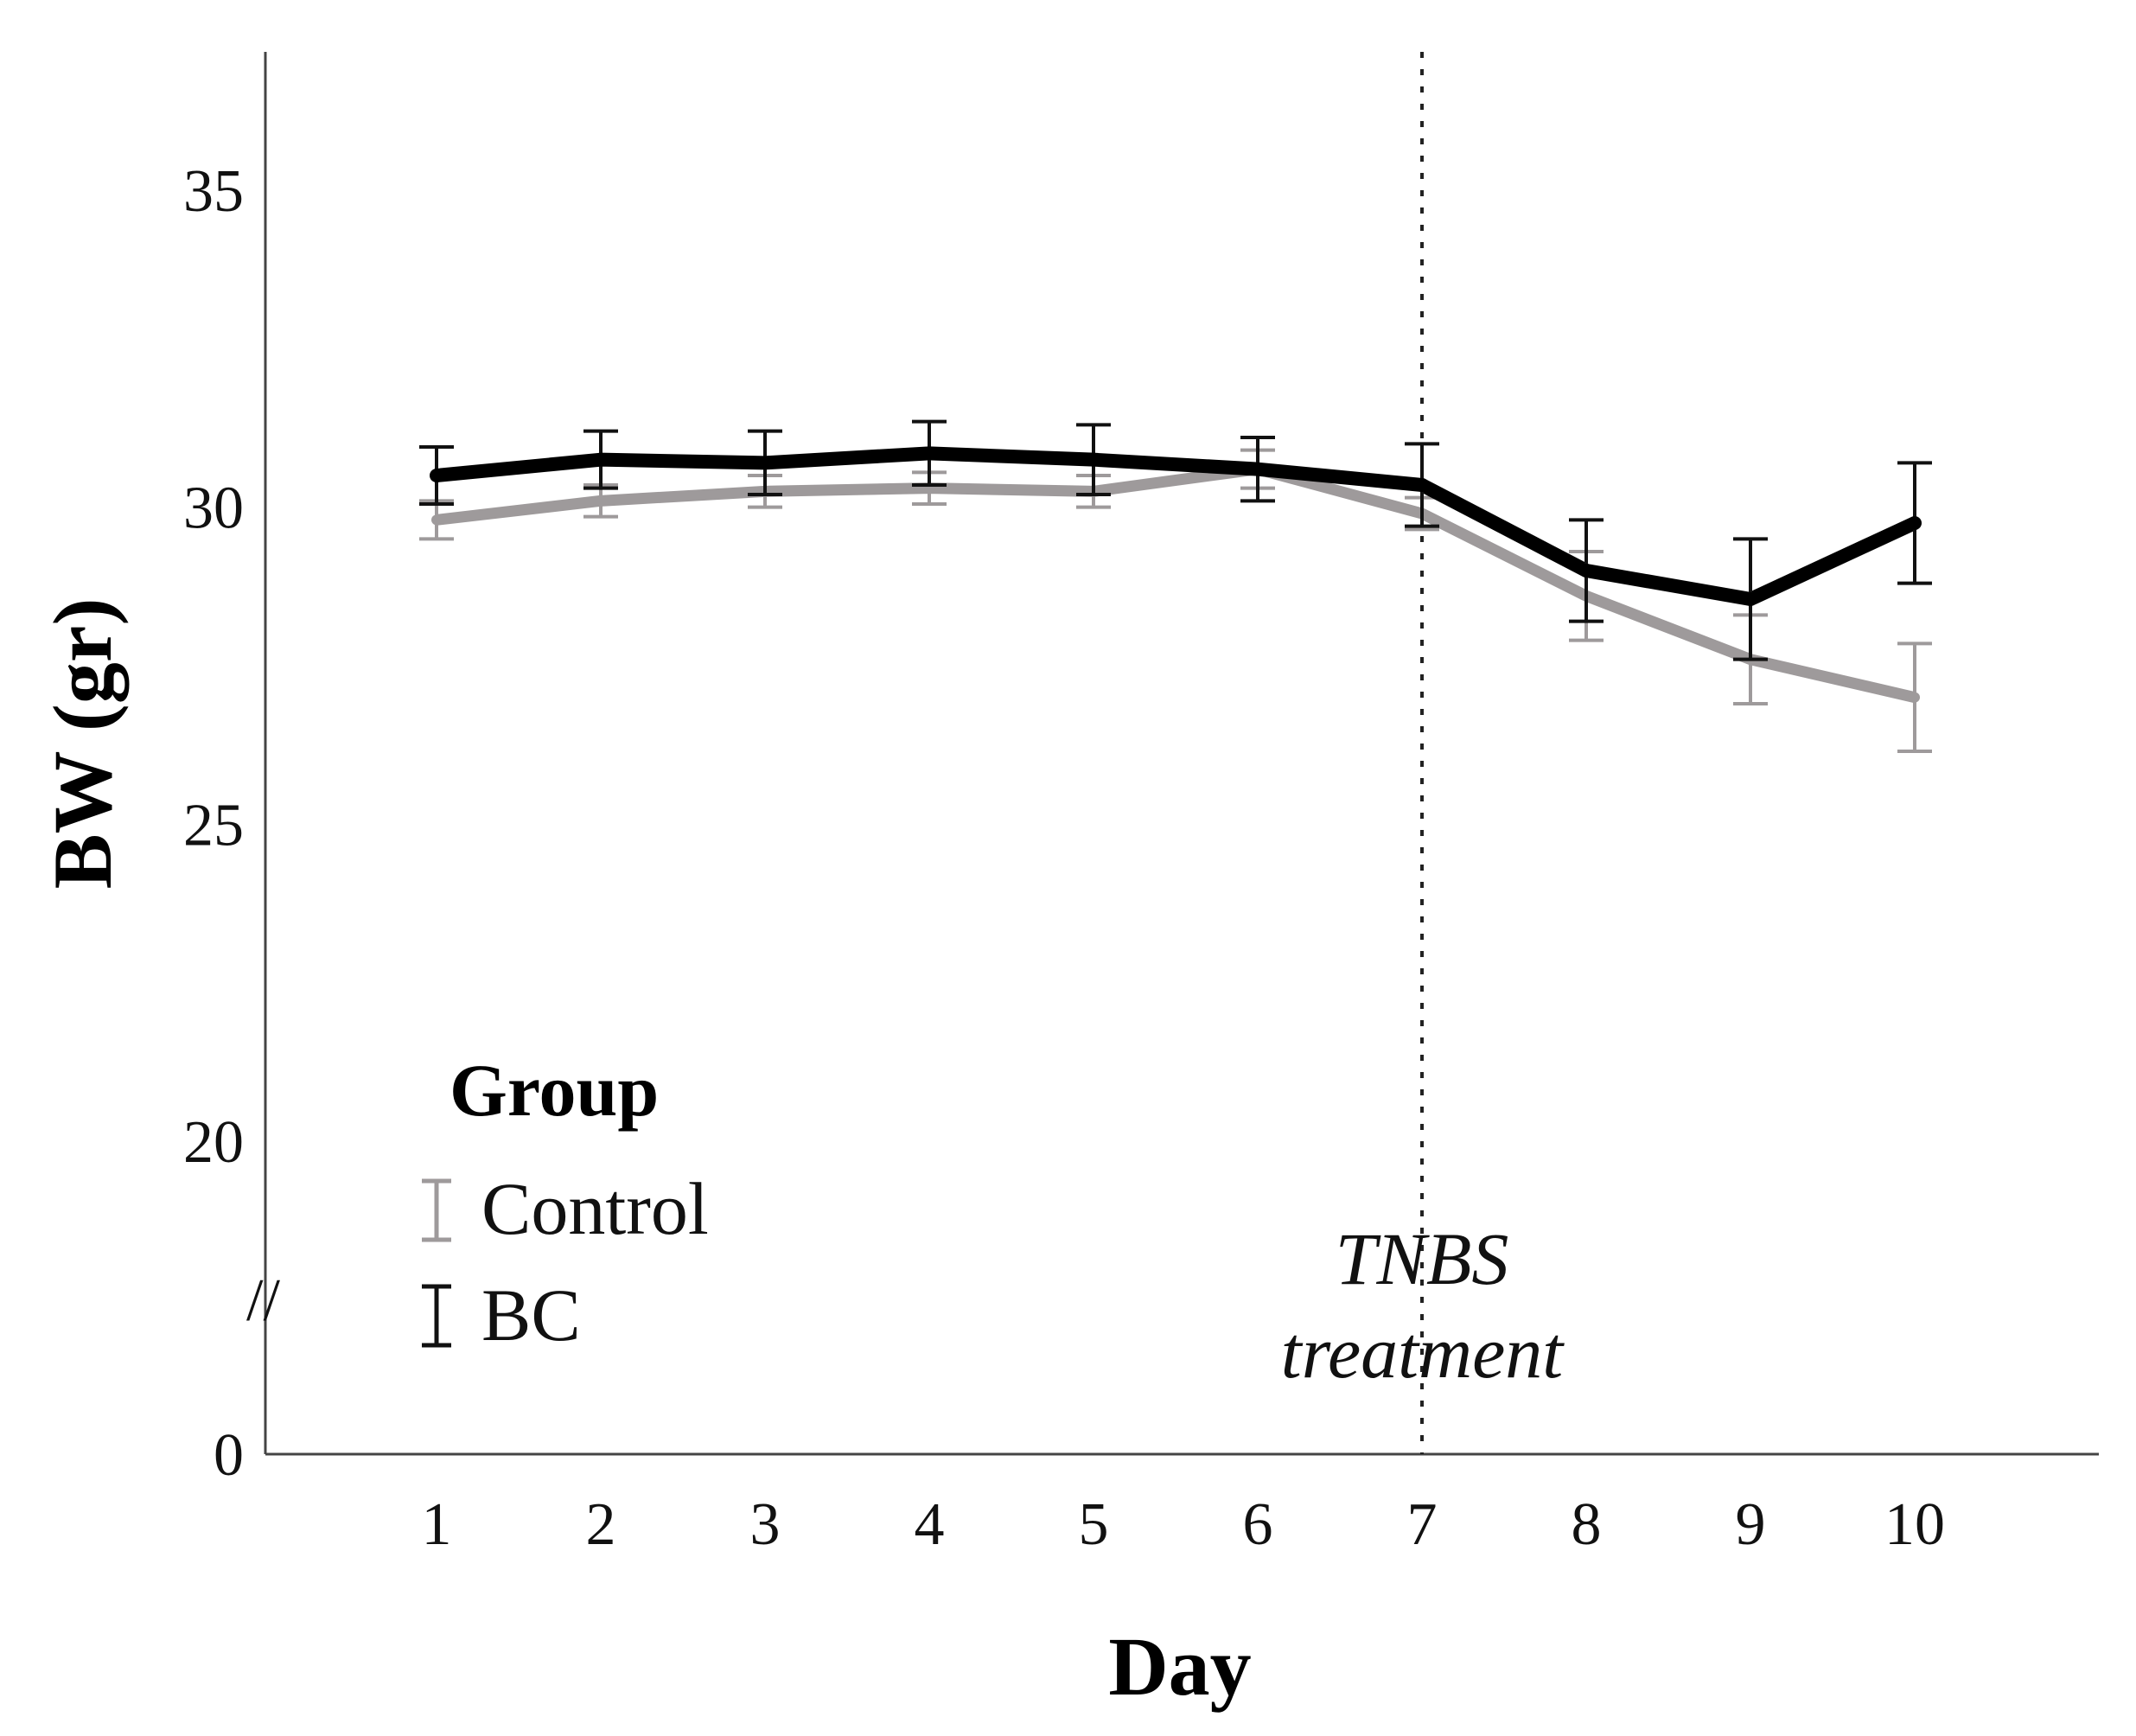  What do you see at coordinates (1422, 1524) in the screenshot?
I see `x-tick-label-7: 7` at bounding box center [1422, 1524].